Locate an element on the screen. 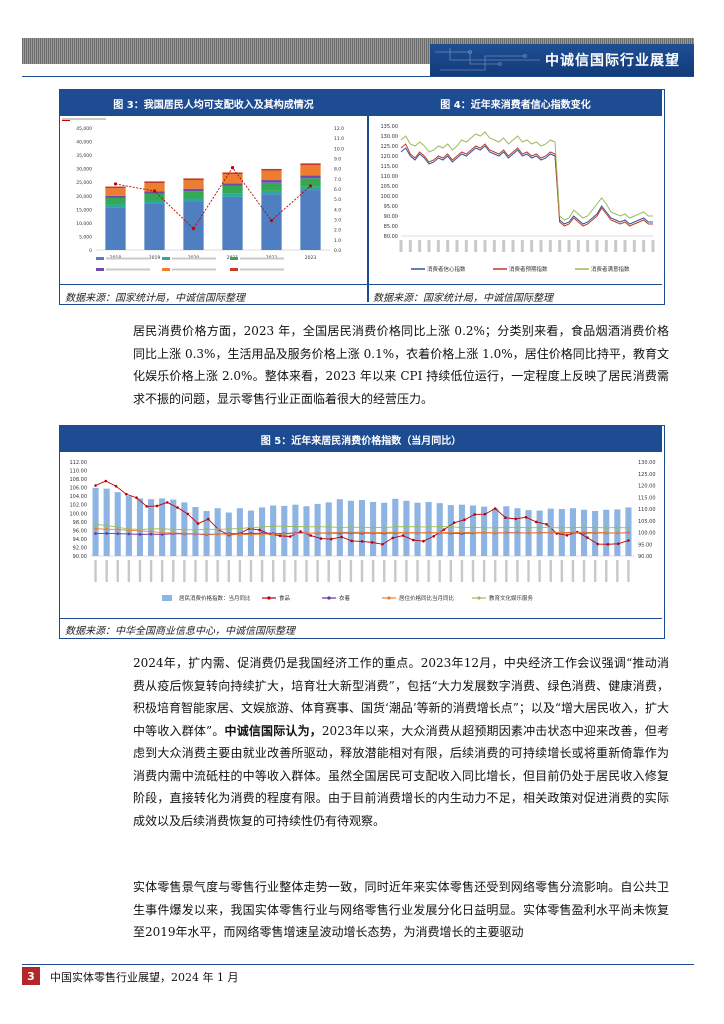 The image size is (724, 1024). fig4-ytick-label: 105.00 is located at coordinates (390, 187).